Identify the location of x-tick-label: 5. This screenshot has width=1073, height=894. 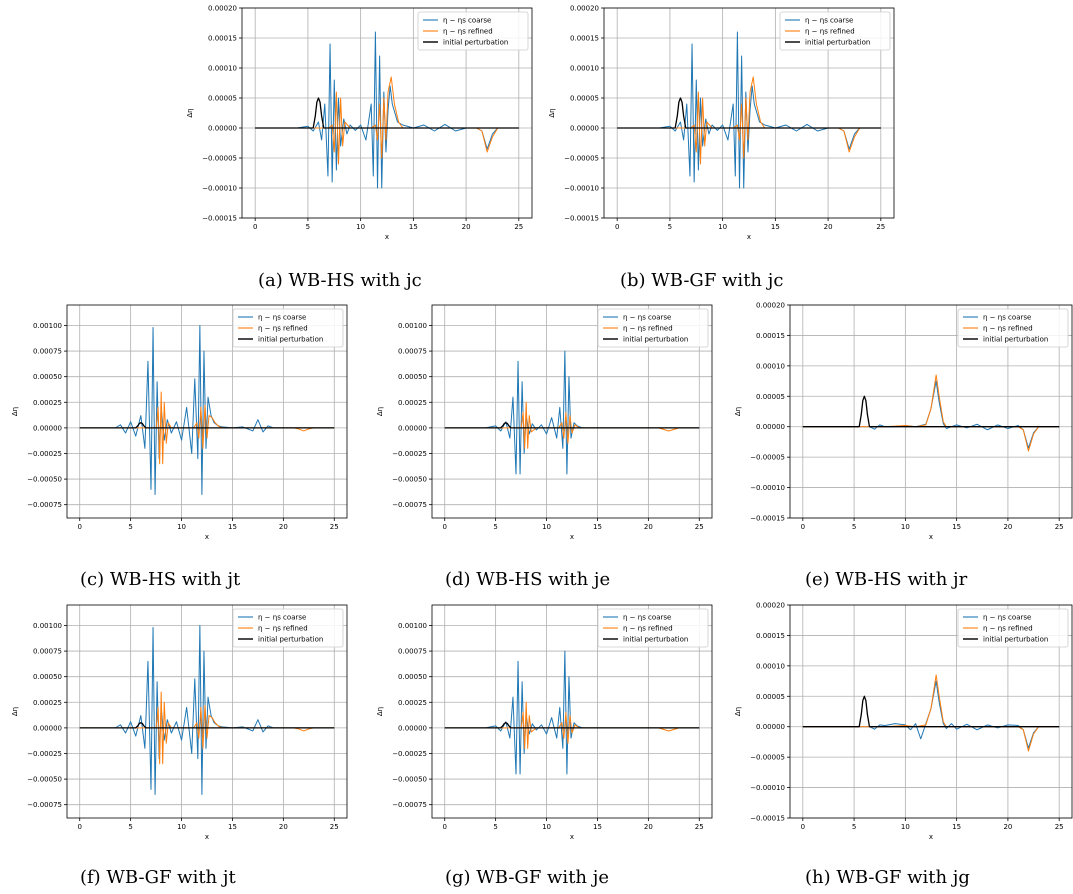
(308, 227).